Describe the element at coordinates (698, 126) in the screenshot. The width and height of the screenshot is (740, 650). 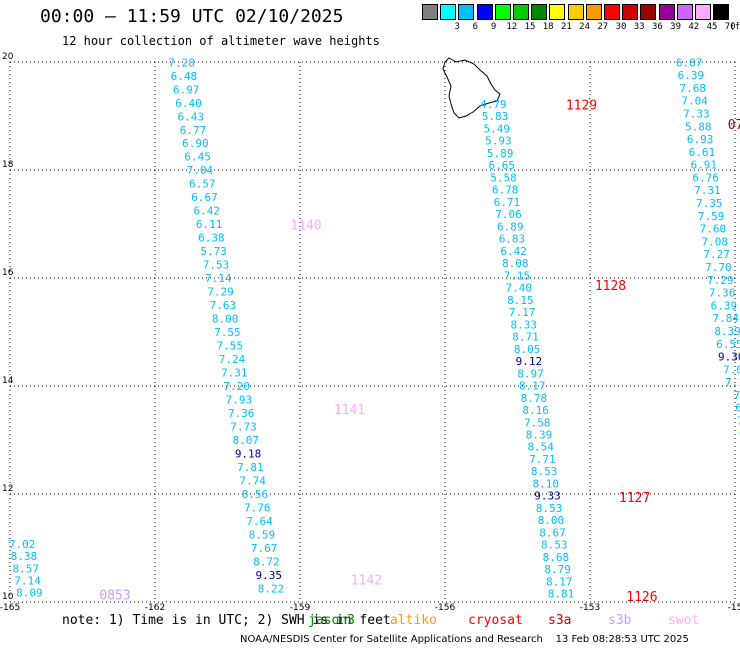
I see `wave-height-value: 5.88` at that location.